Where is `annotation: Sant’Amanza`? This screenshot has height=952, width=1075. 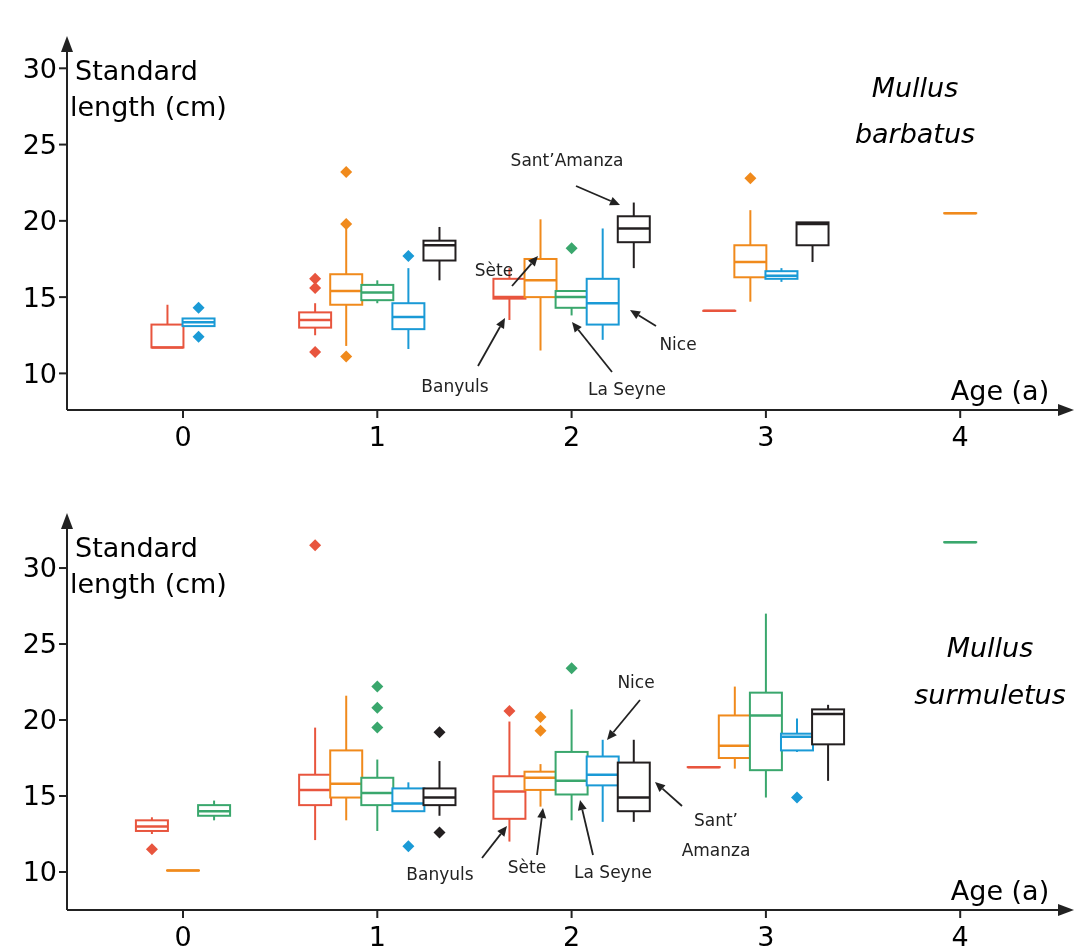
annotation: Sant’Amanza is located at coordinates (567, 160).